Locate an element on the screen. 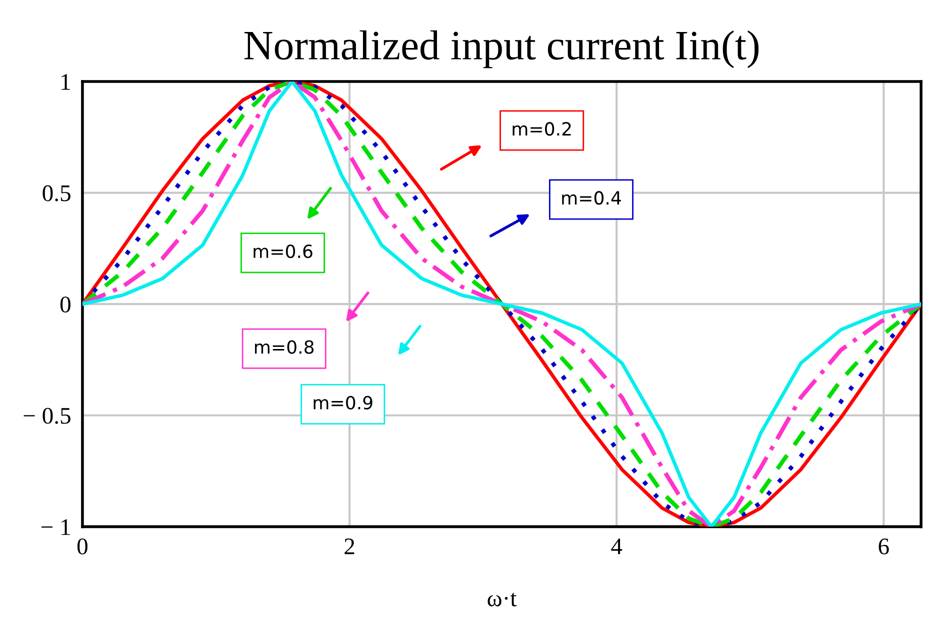 This screenshot has height=627, width=937. y-tick-label: − 1 is located at coordinates (56, 527).